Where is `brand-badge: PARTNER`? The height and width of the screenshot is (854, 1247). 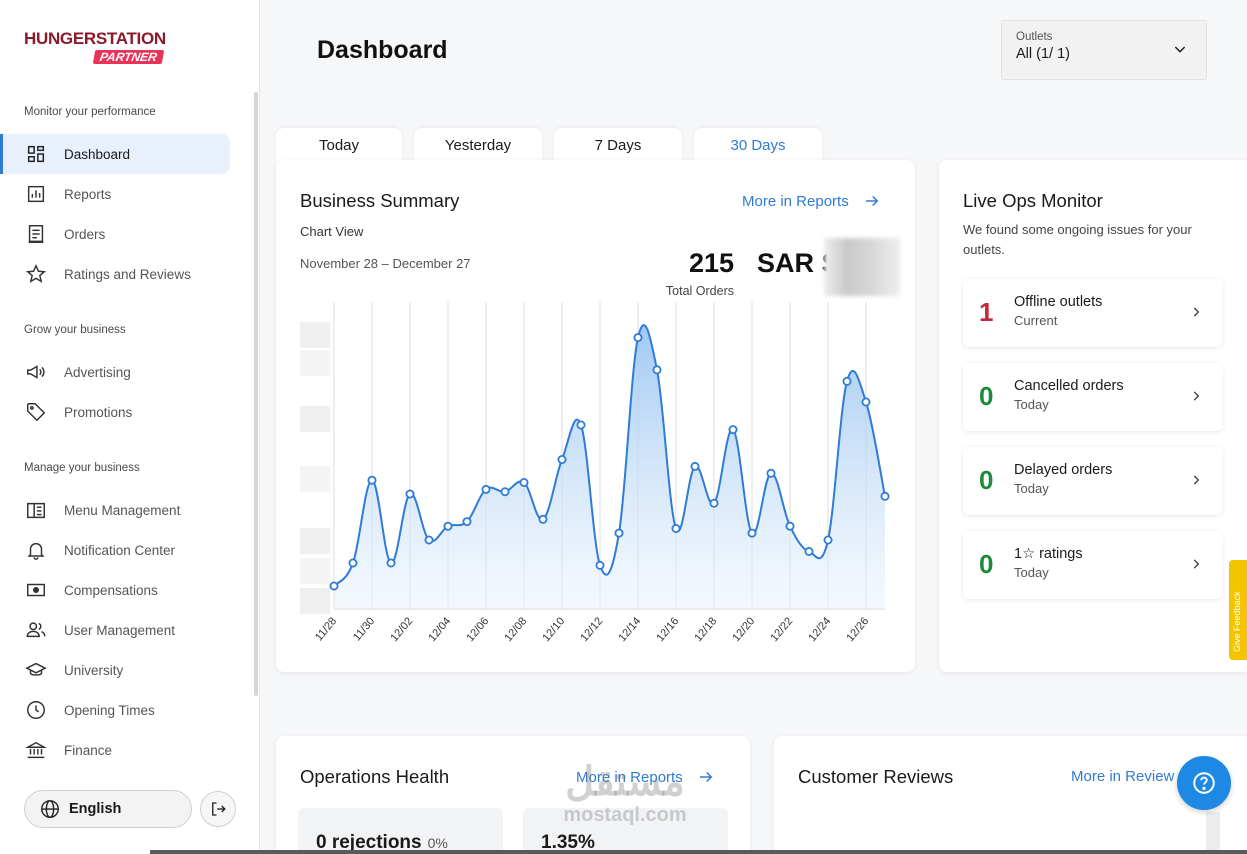
brand-badge: PARTNER is located at coordinates (128, 57).